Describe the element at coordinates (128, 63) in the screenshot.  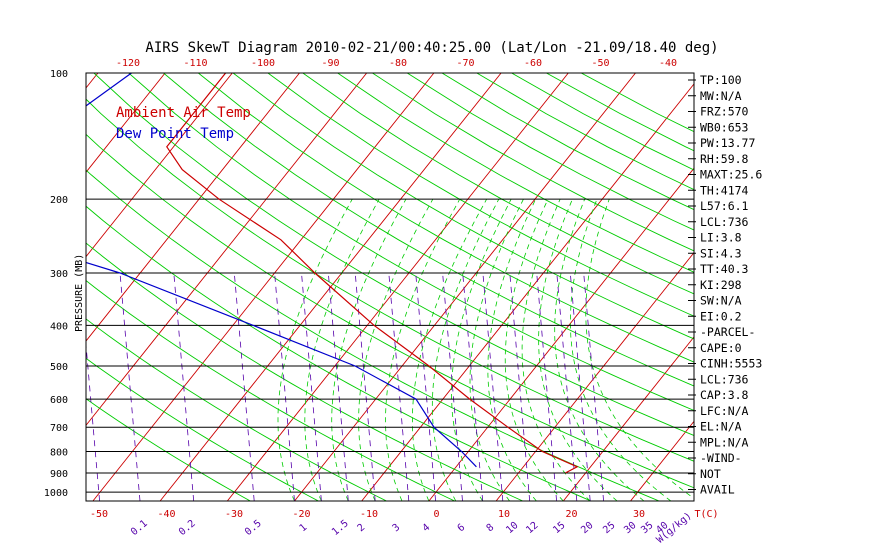
I see `top-temp-tick: -120` at that location.